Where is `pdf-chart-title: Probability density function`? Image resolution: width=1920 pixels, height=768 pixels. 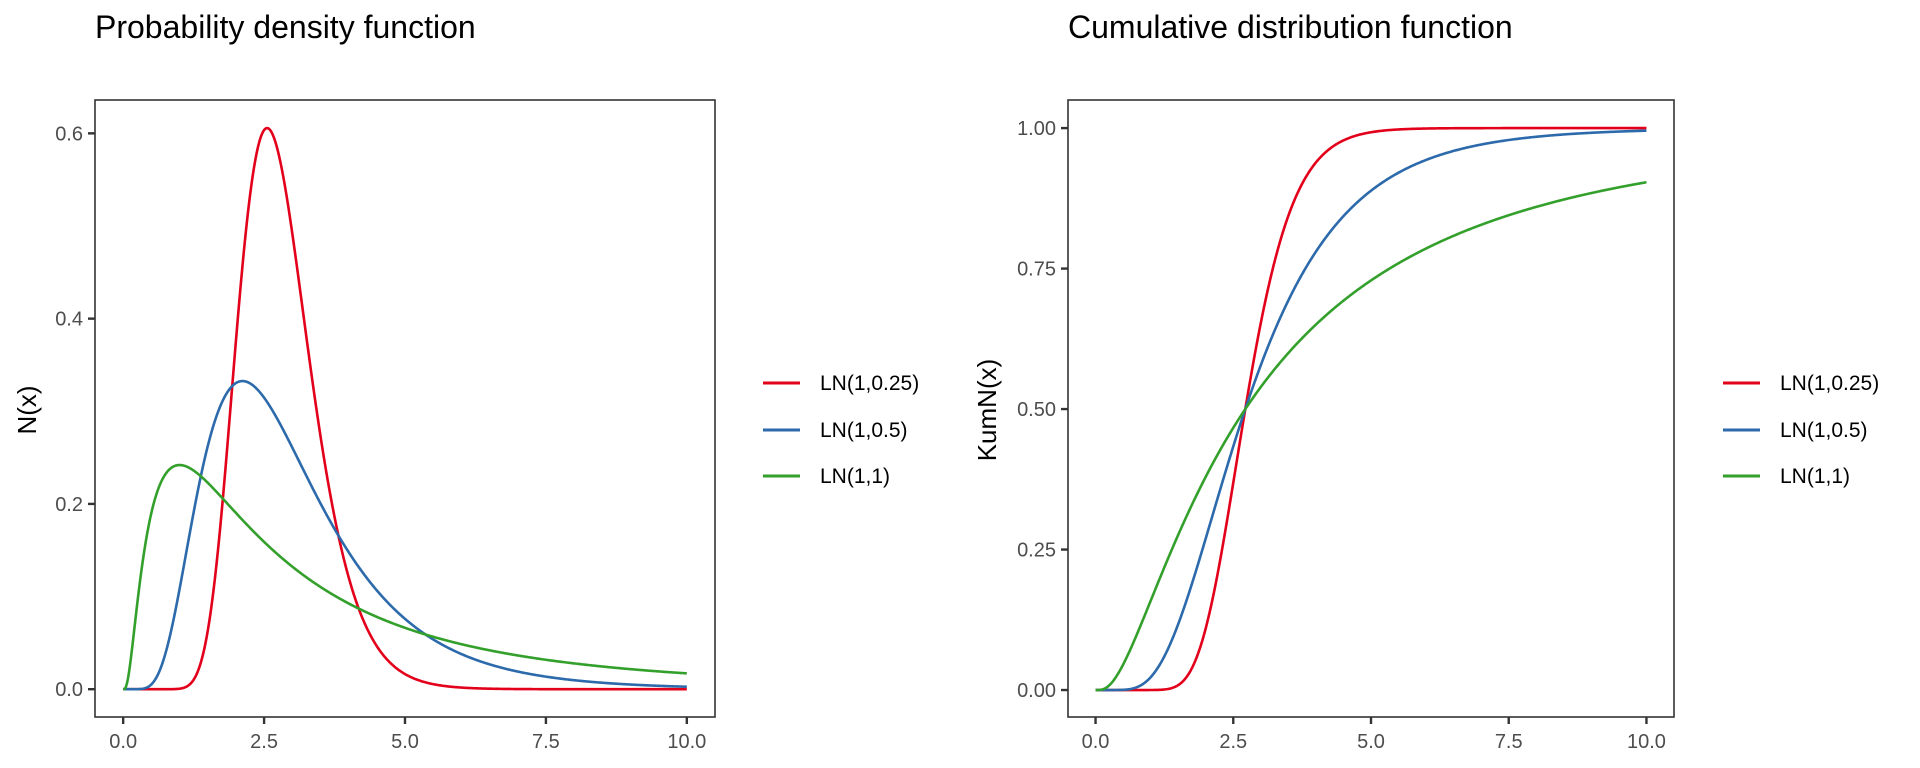 pdf-chart-title: Probability density function is located at coordinates (285, 27).